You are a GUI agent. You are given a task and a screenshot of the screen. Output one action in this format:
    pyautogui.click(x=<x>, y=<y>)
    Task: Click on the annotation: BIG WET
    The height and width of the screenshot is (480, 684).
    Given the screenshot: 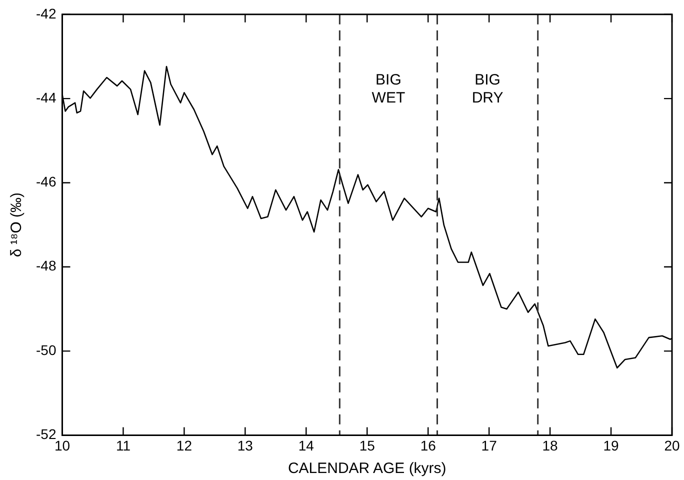 What is the action you would take?
    pyautogui.click(x=389, y=89)
    